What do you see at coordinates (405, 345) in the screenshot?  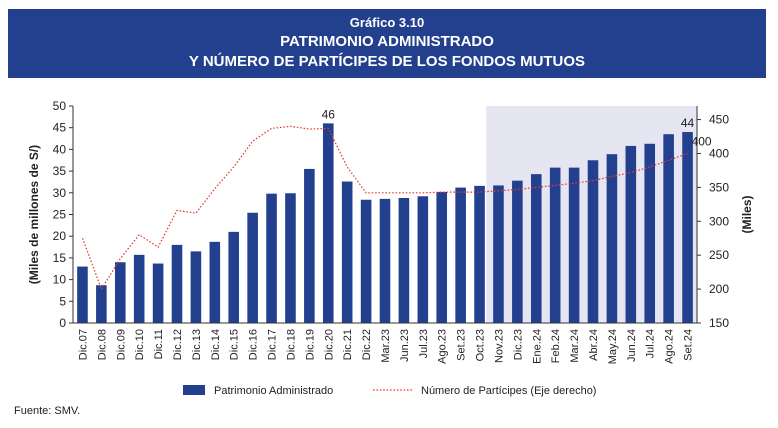 I see `x-tick-label: Jun.23` at bounding box center [405, 345].